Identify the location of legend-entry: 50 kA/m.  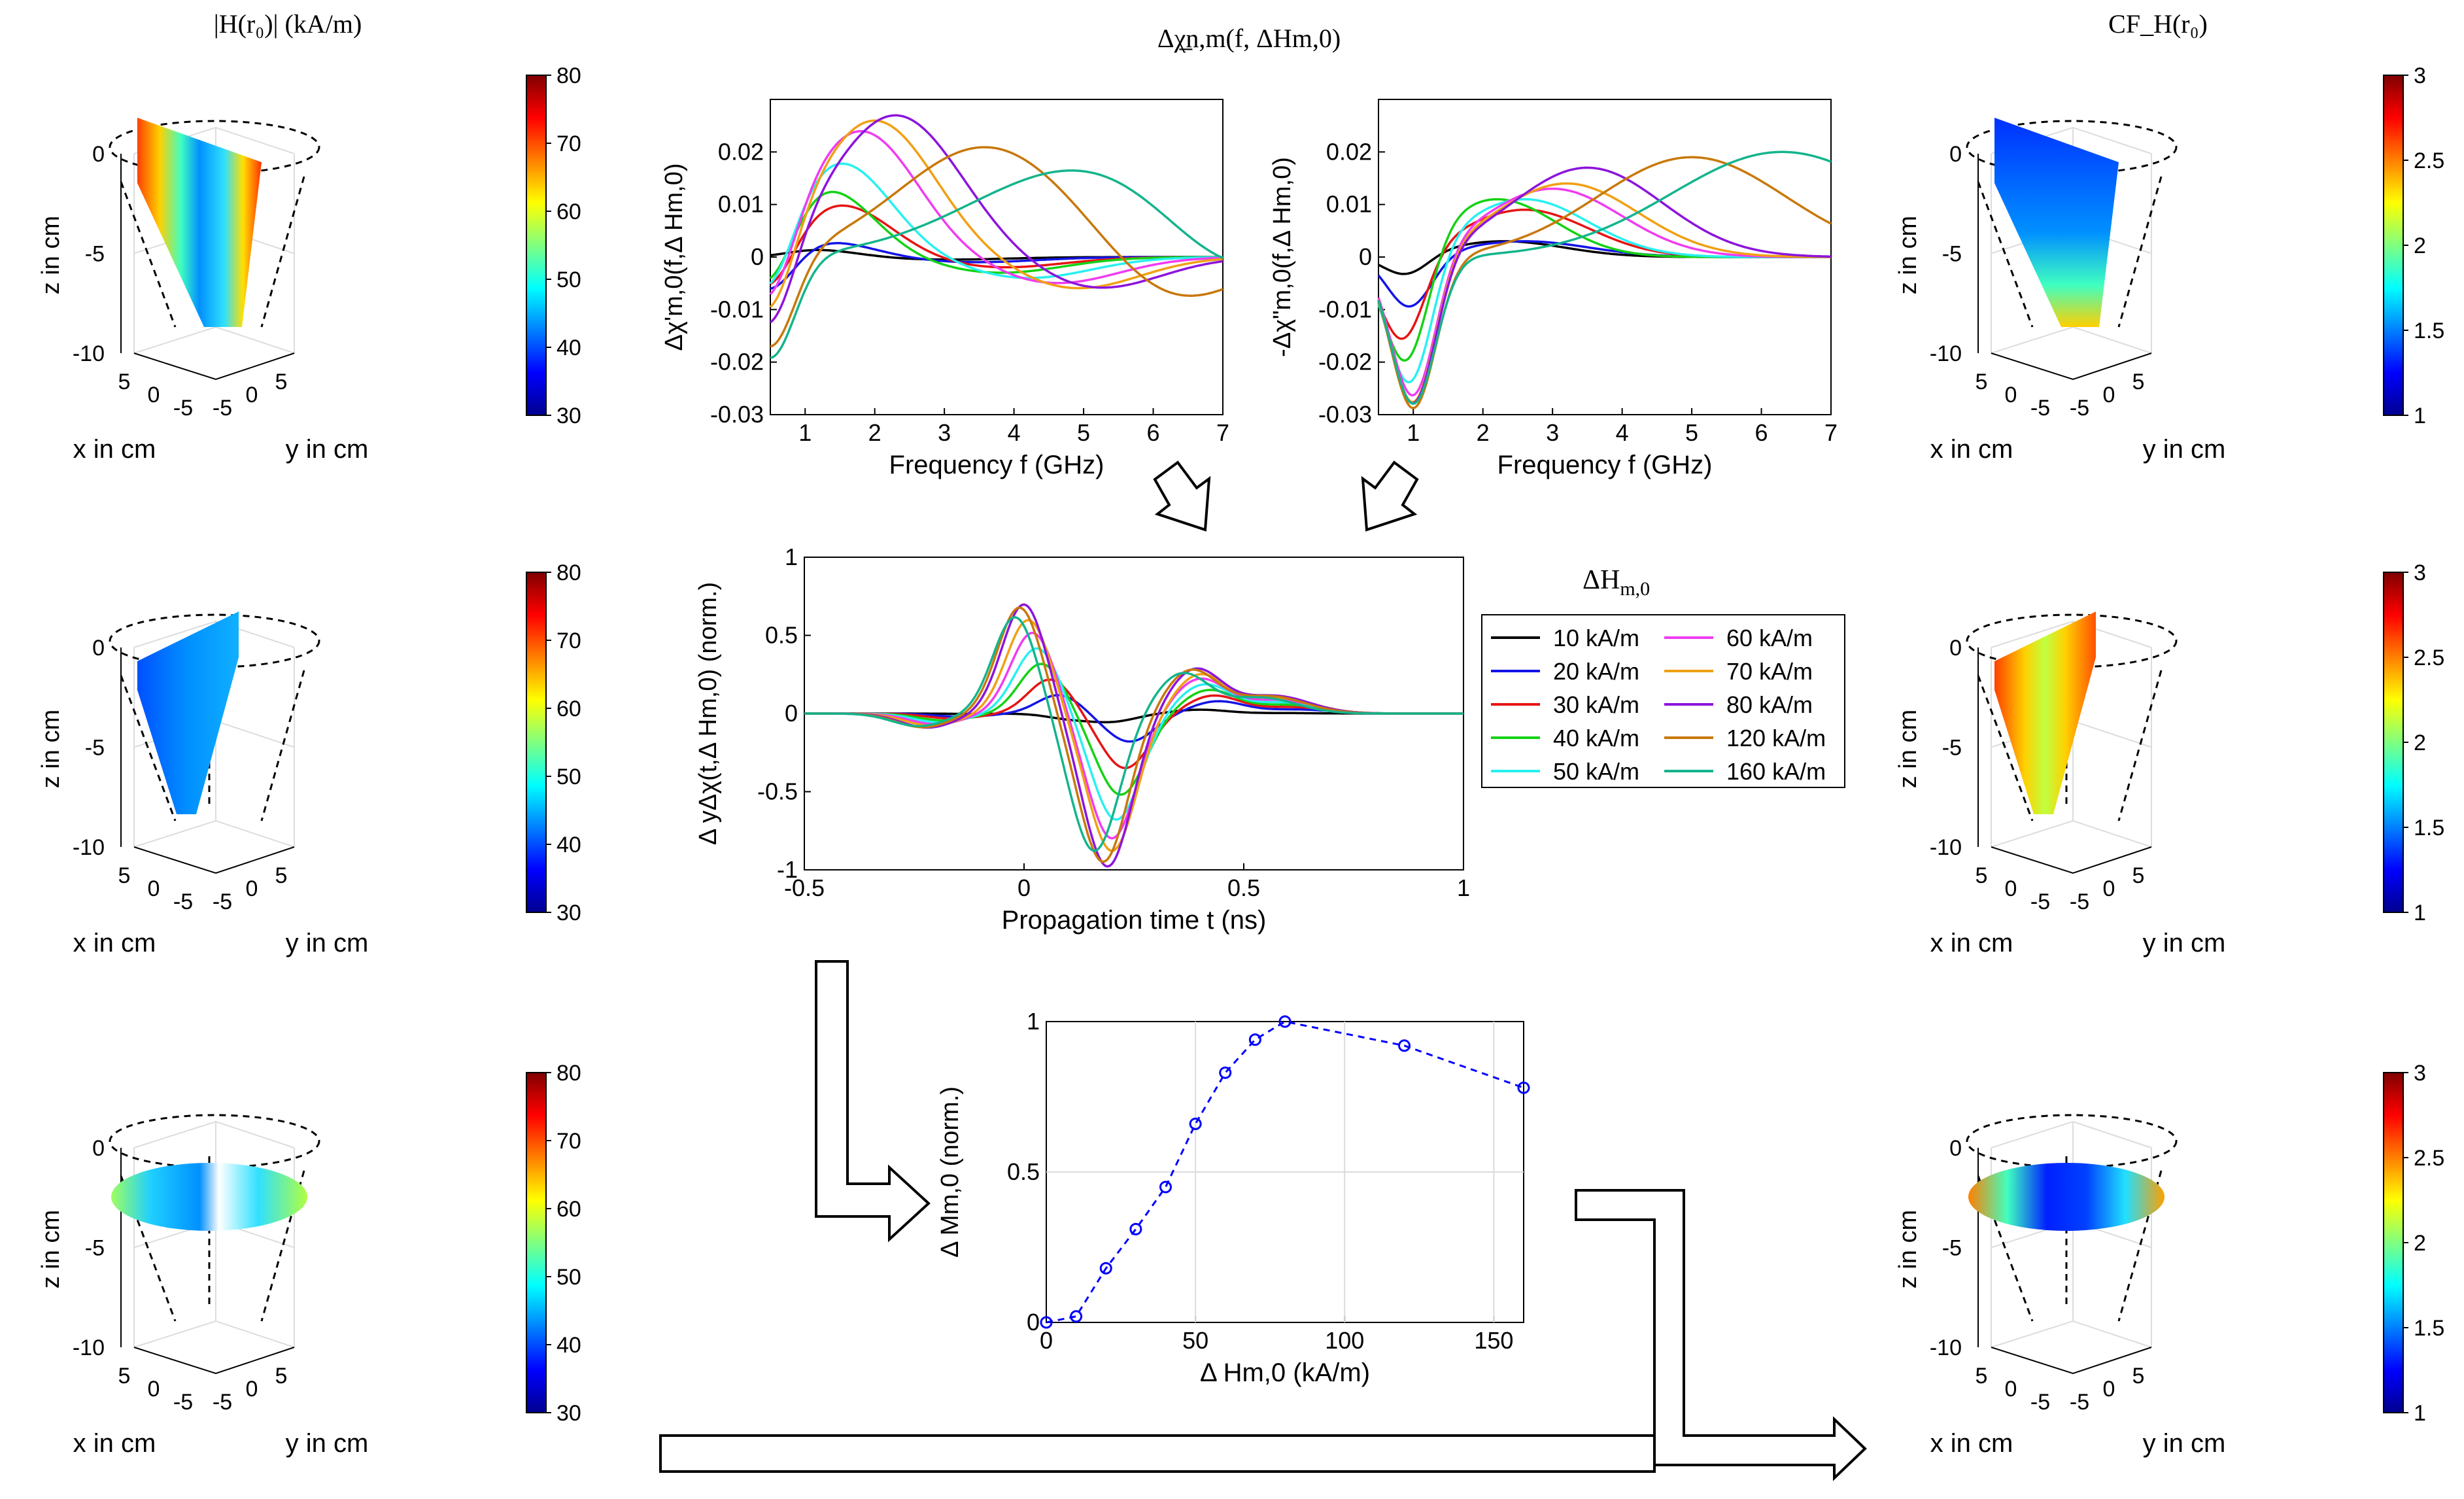
(1596, 772).